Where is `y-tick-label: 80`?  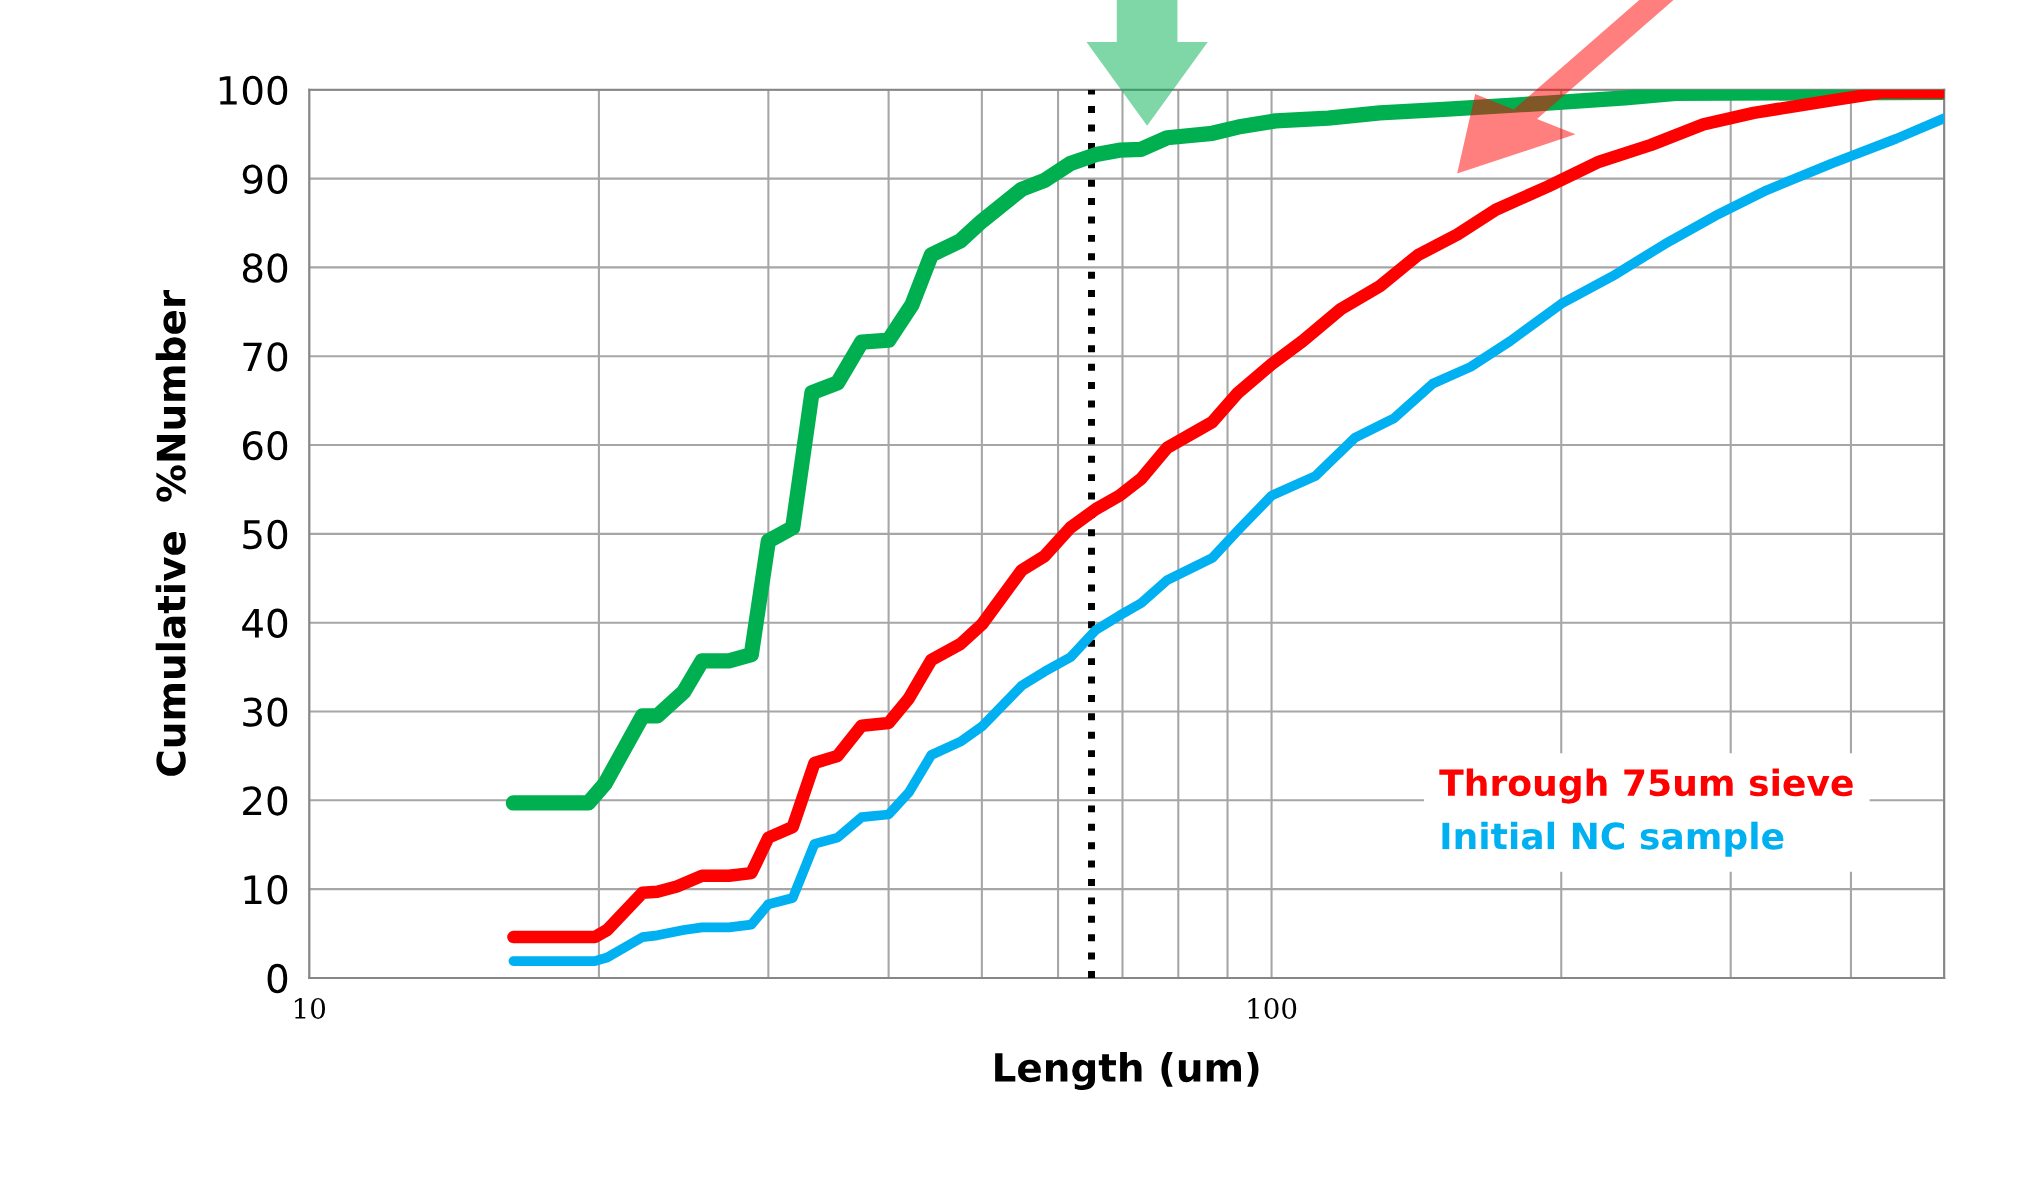 y-tick-label: 80 is located at coordinates (265, 268).